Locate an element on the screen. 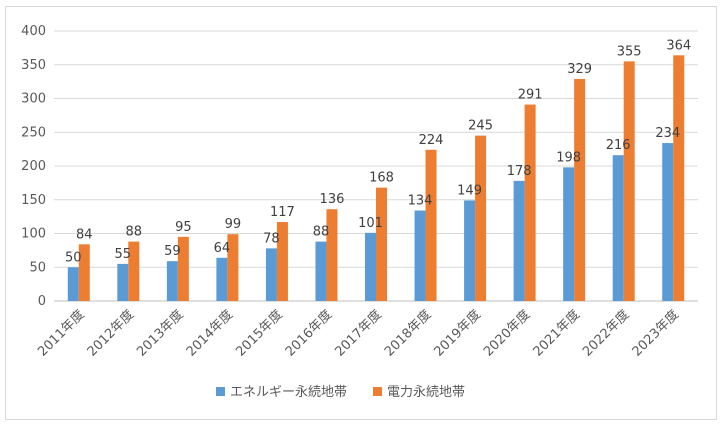 The height and width of the screenshot is (427, 724). x-tick-label: 2015年度 is located at coordinates (259, 333).